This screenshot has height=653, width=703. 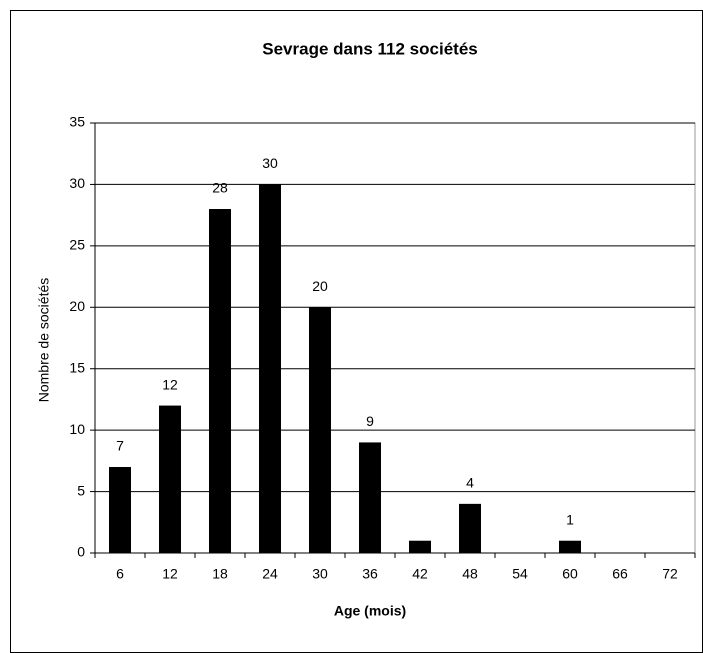 I want to click on x-tick-label: 72, so click(x=670, y=574).